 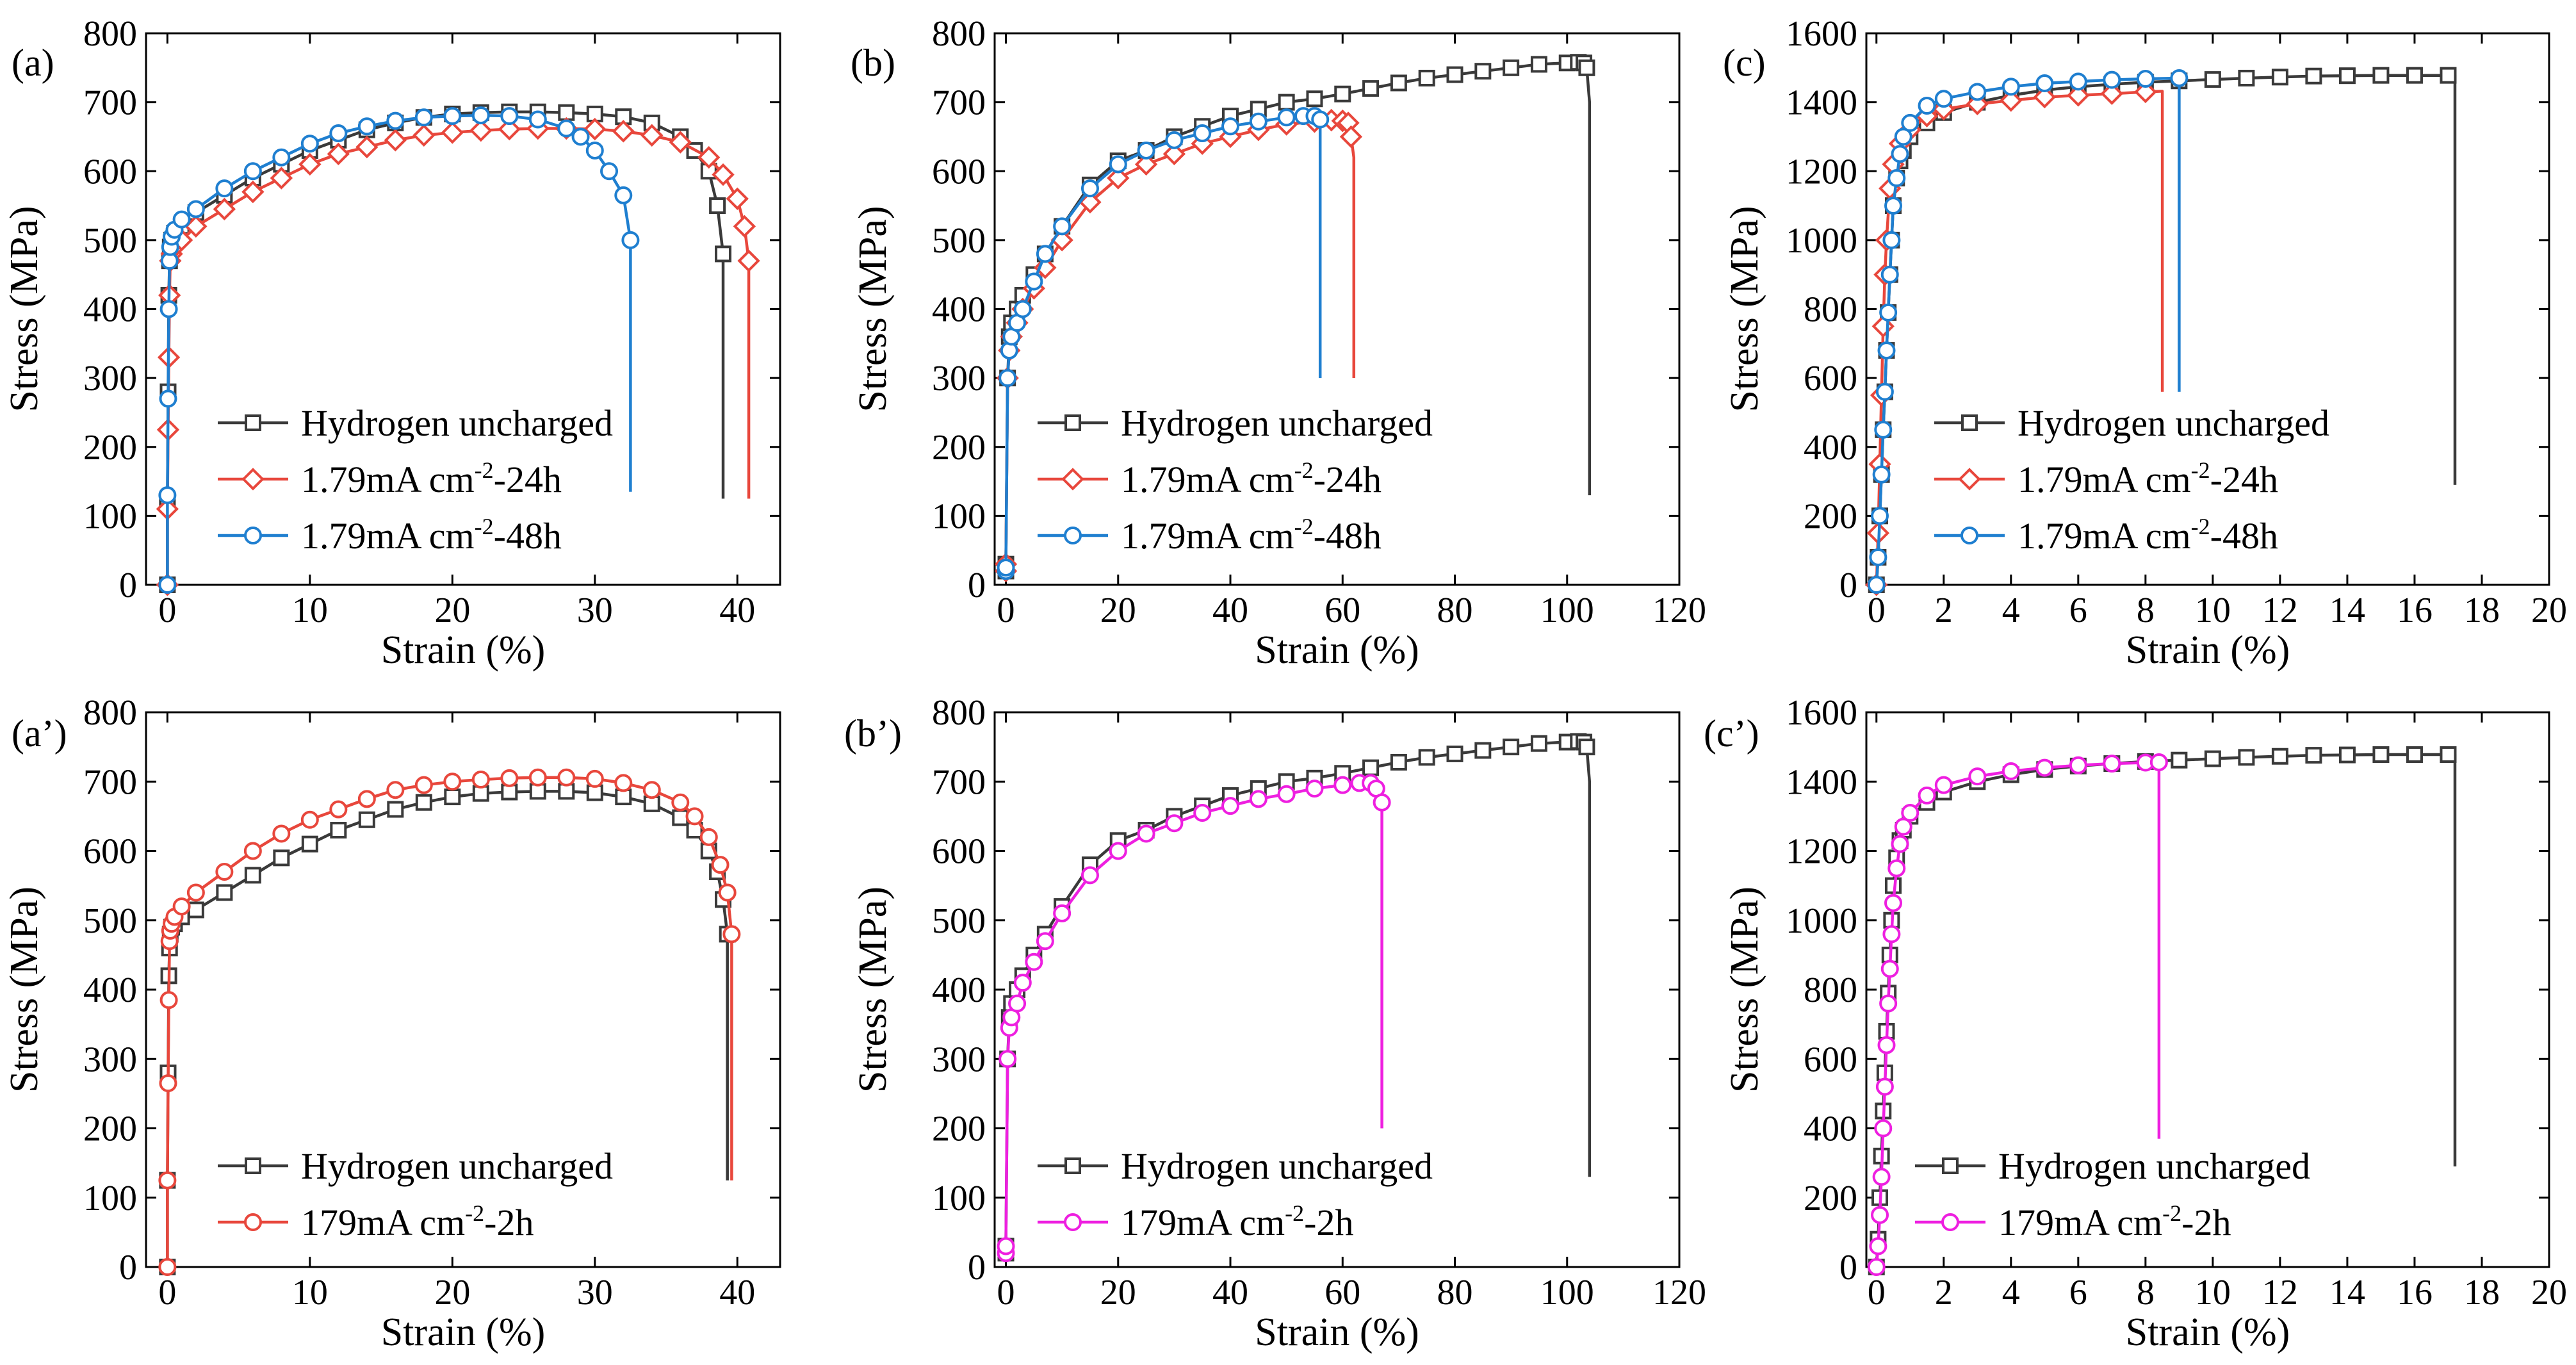 I want to click on x-tick-label: 4, so click(x=2011, y=610).